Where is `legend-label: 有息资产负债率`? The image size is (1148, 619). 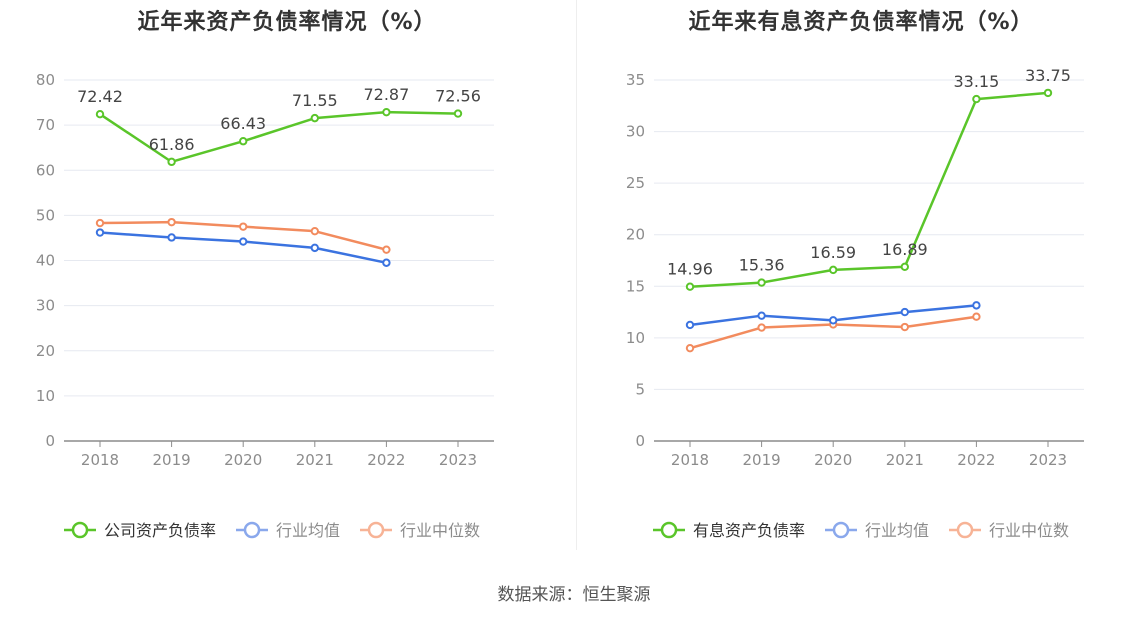
legend-label: 有息资产负债率 is located at coordinates (749, 530).